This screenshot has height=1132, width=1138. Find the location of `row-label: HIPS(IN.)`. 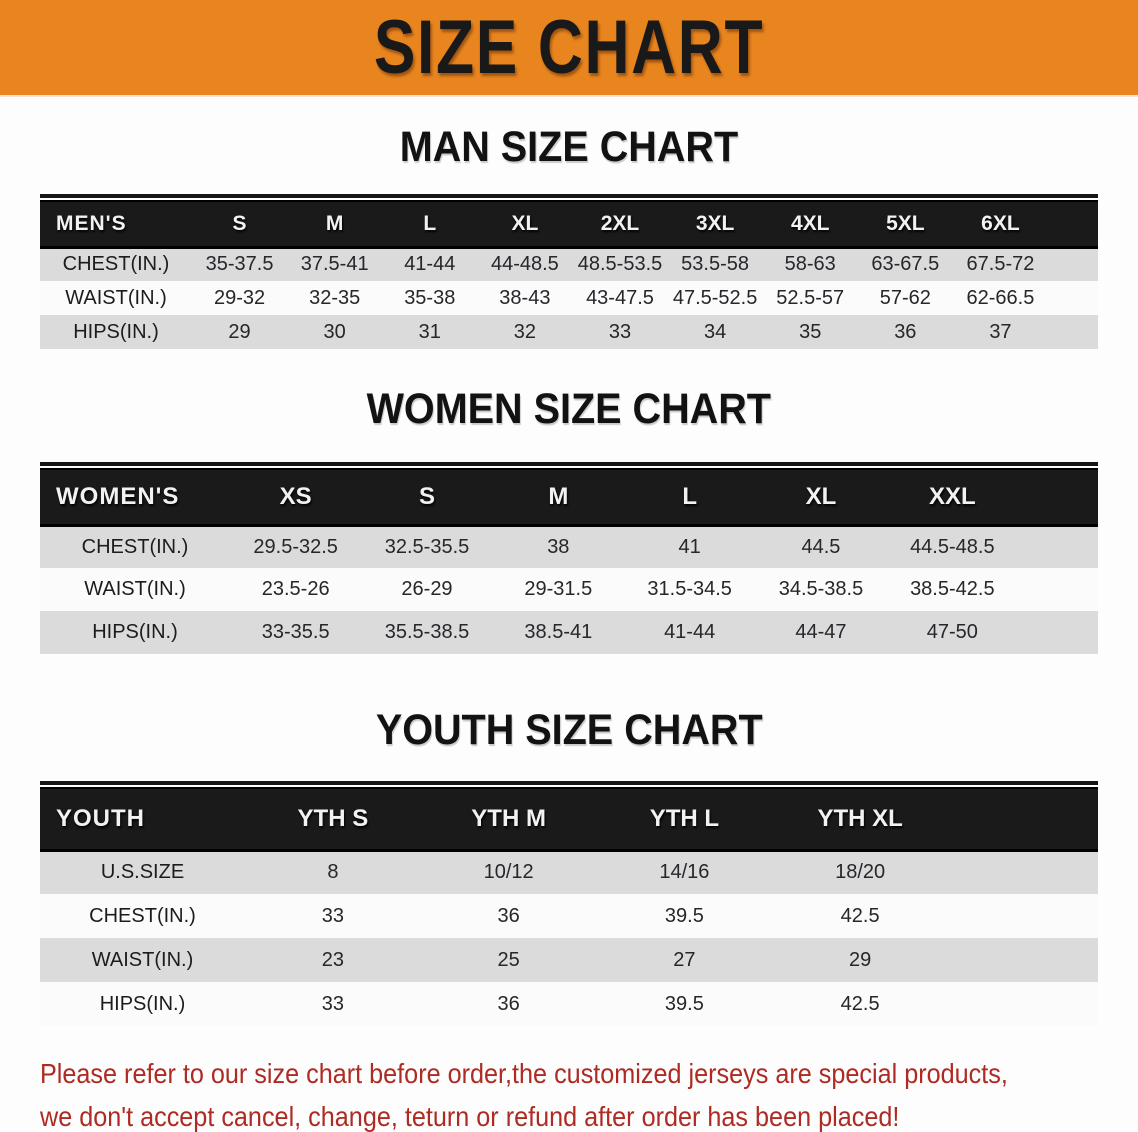

row-label: HIPS(IN.) is located at coordinates (116, 332).